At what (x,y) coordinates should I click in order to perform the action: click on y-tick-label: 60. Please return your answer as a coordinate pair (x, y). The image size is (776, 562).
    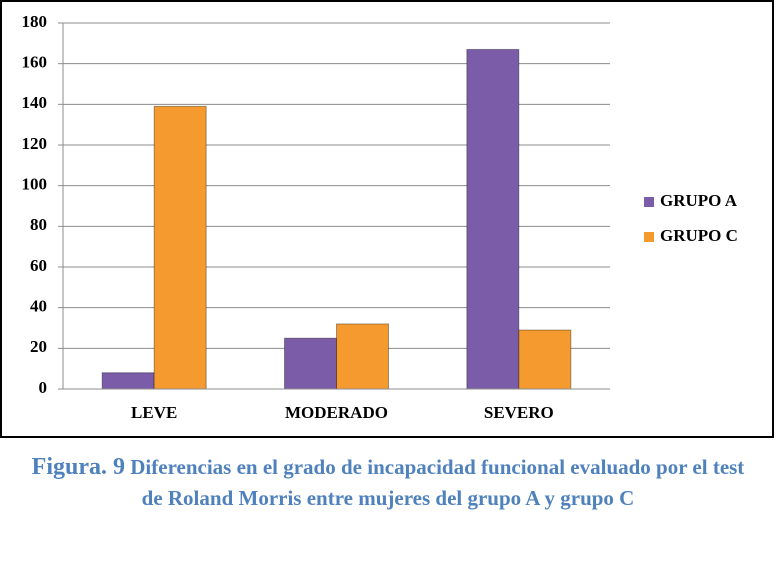
    Looking at the image, I should click on (38, 265).